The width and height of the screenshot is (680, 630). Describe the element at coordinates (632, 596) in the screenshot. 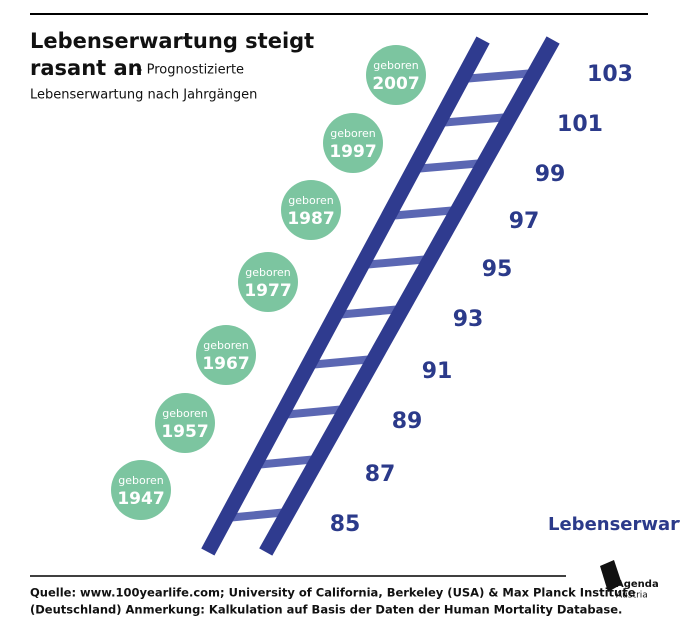

I see `logo-text: Austria` at that location.